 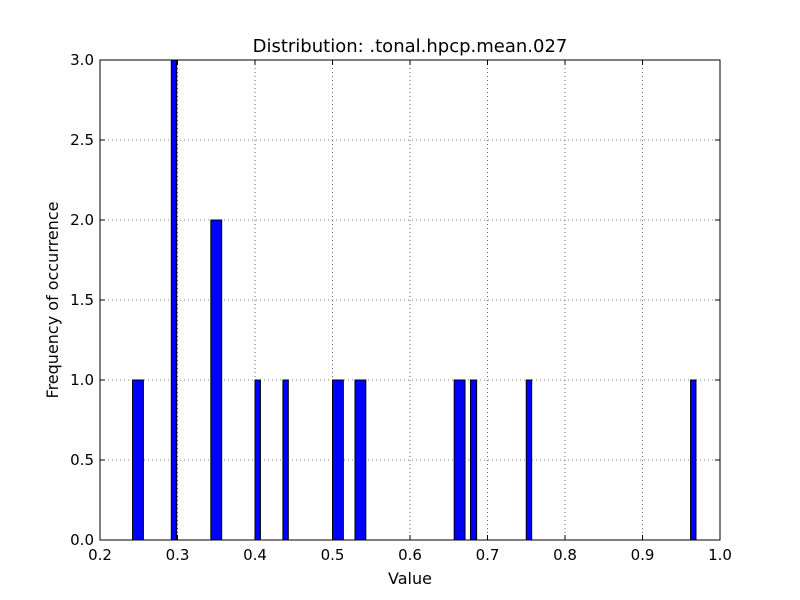 I want to click on x-tick-label: 1.0, so click(x=720, y=555).